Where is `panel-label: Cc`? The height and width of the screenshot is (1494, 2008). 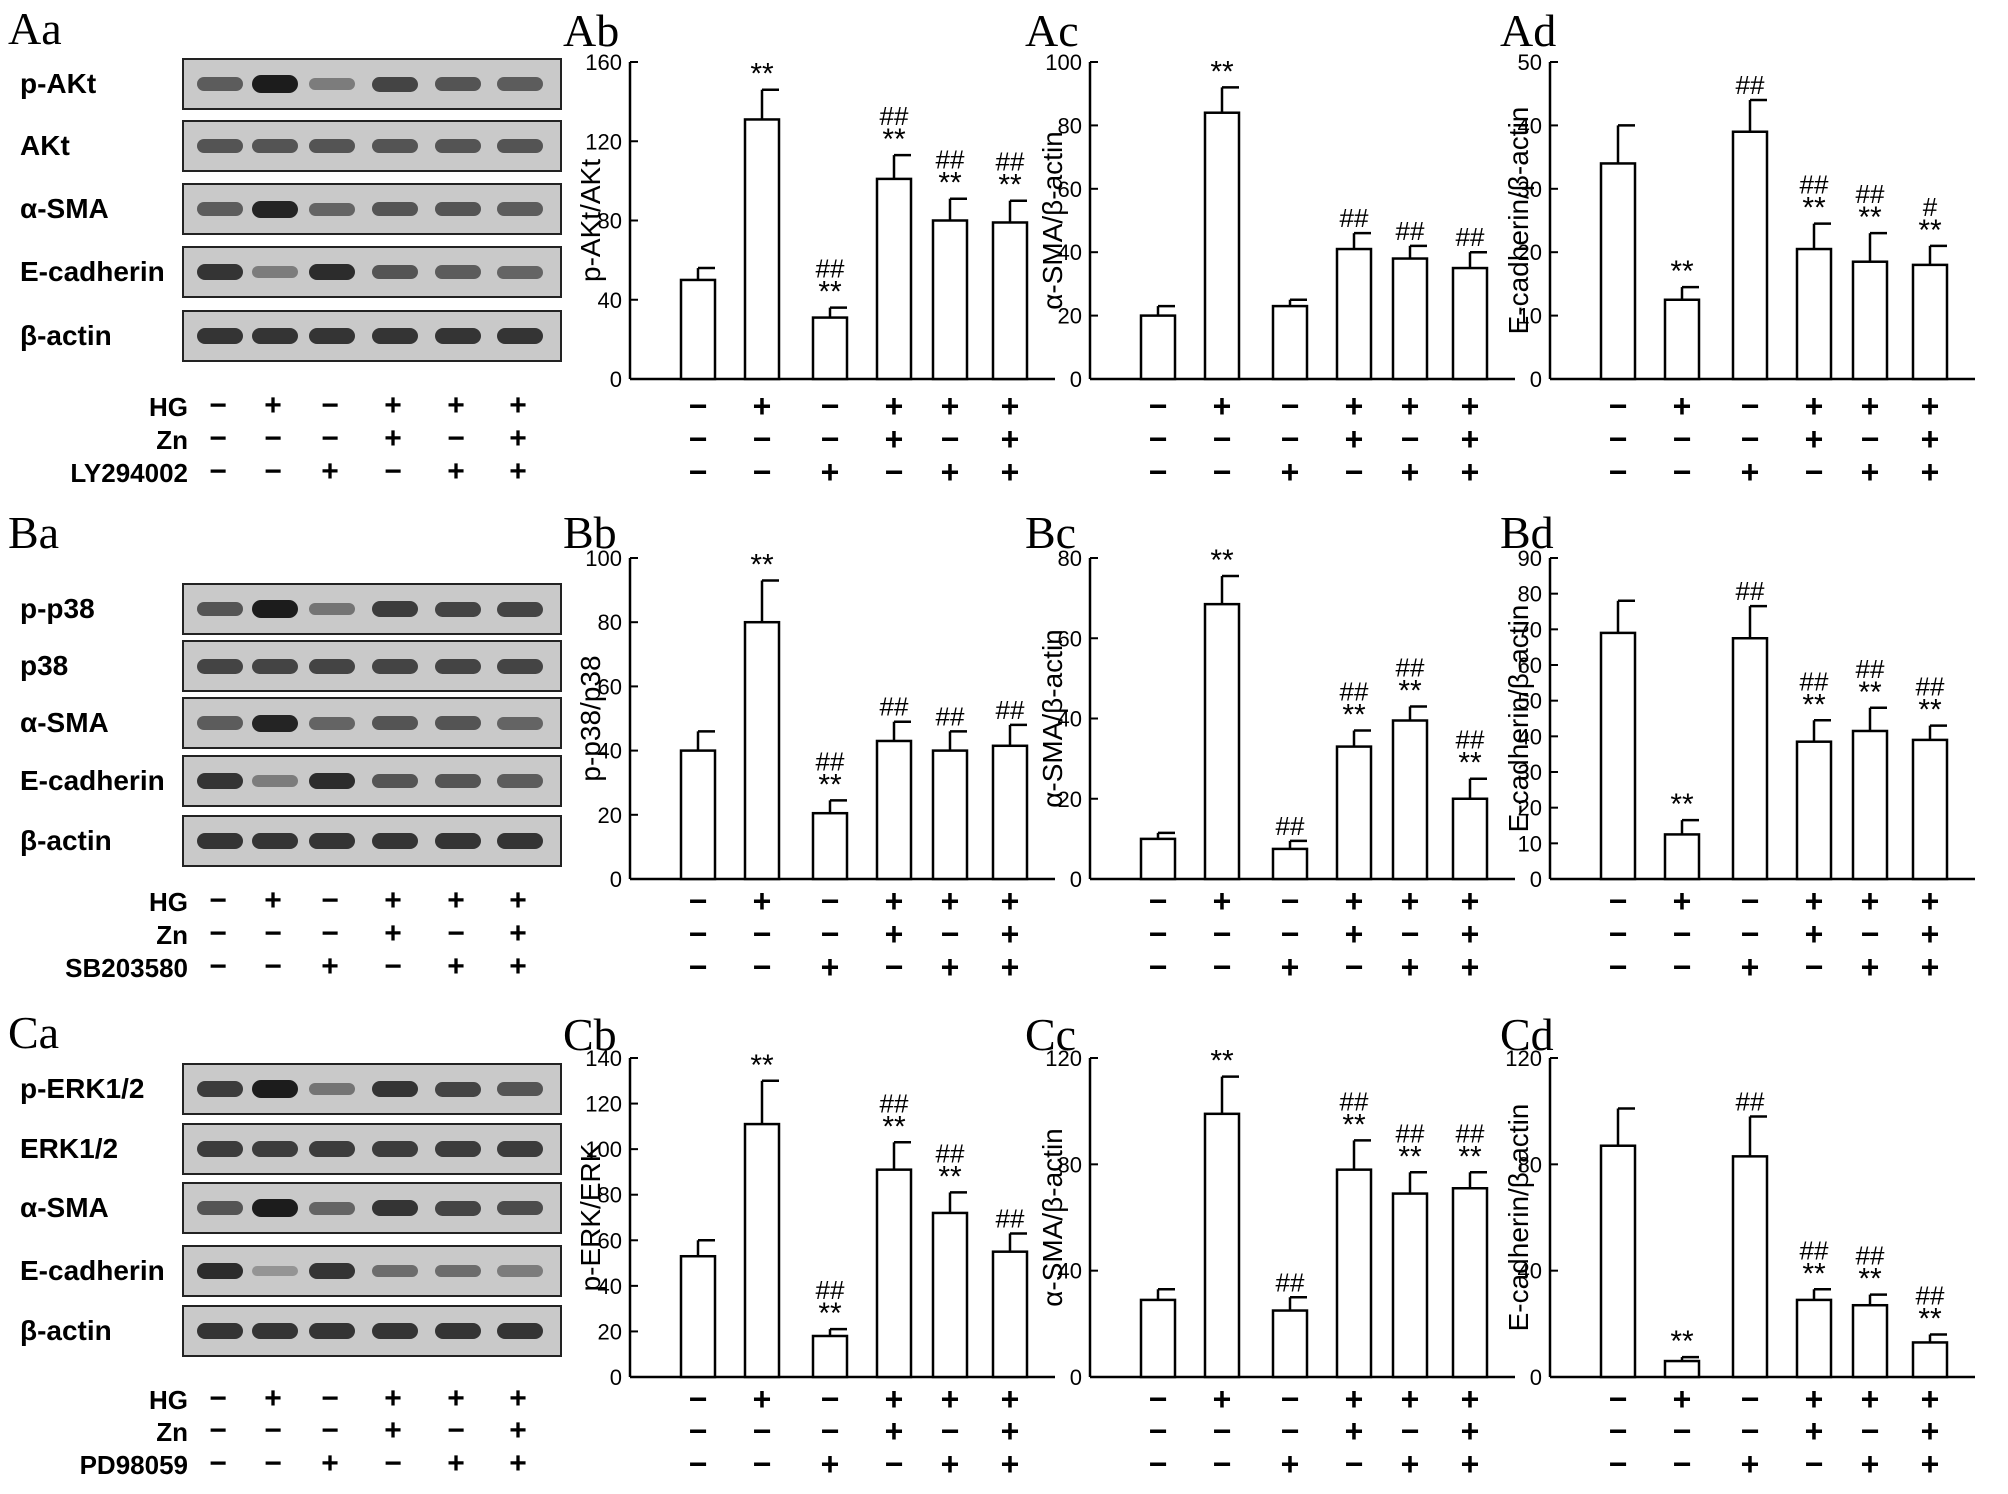
panel-label: Cc is located at coordinates (1051, 1034).